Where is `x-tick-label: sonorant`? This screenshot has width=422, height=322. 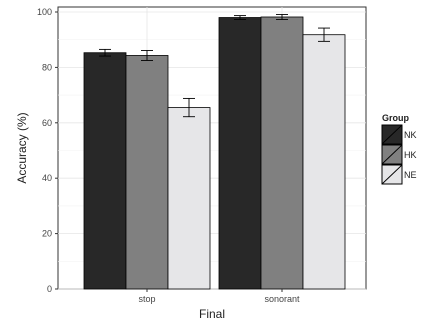 x-tick-label: sonorant is located at coordinates (282, 299).